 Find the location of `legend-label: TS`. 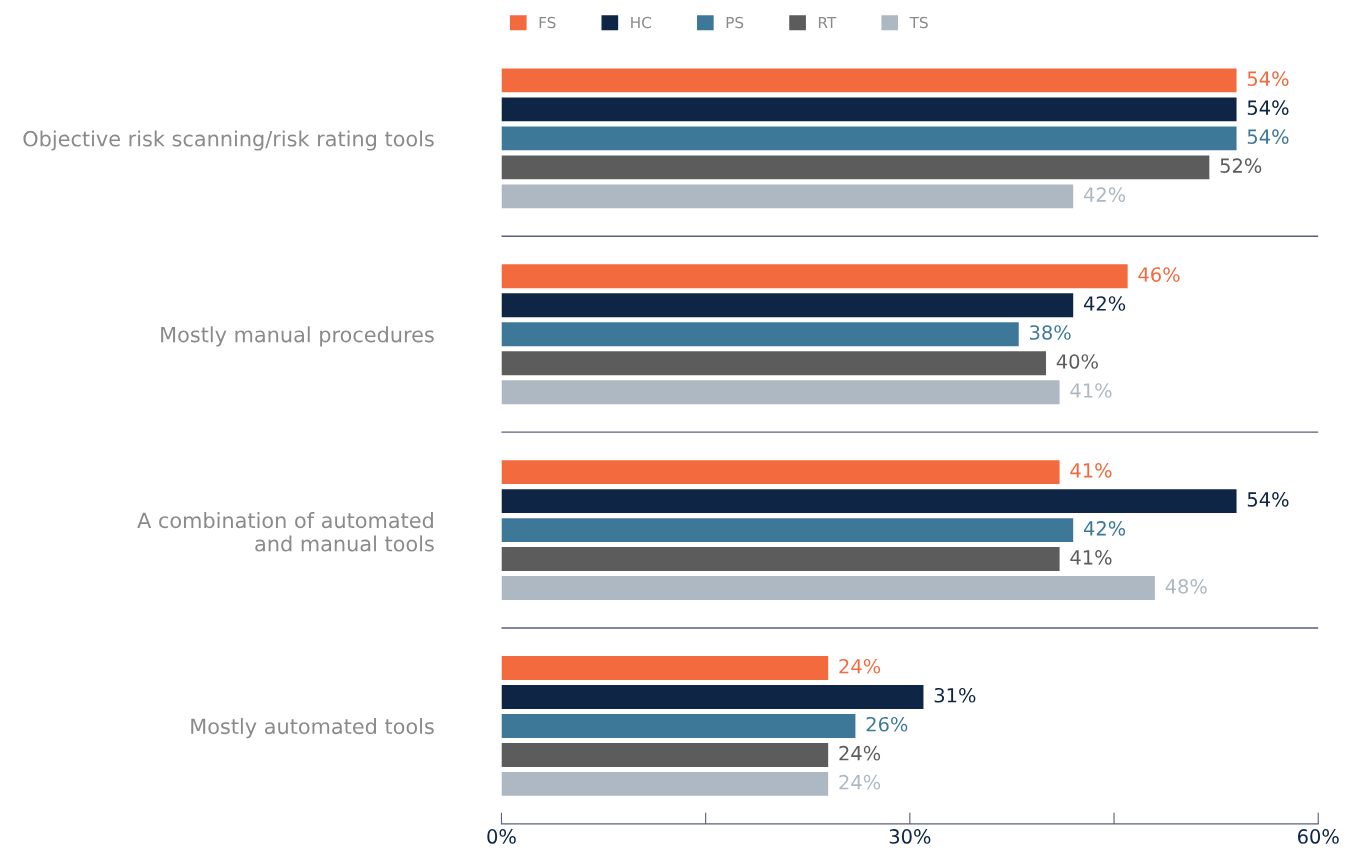

legend-label: TS is located at coordinates (918, 22).